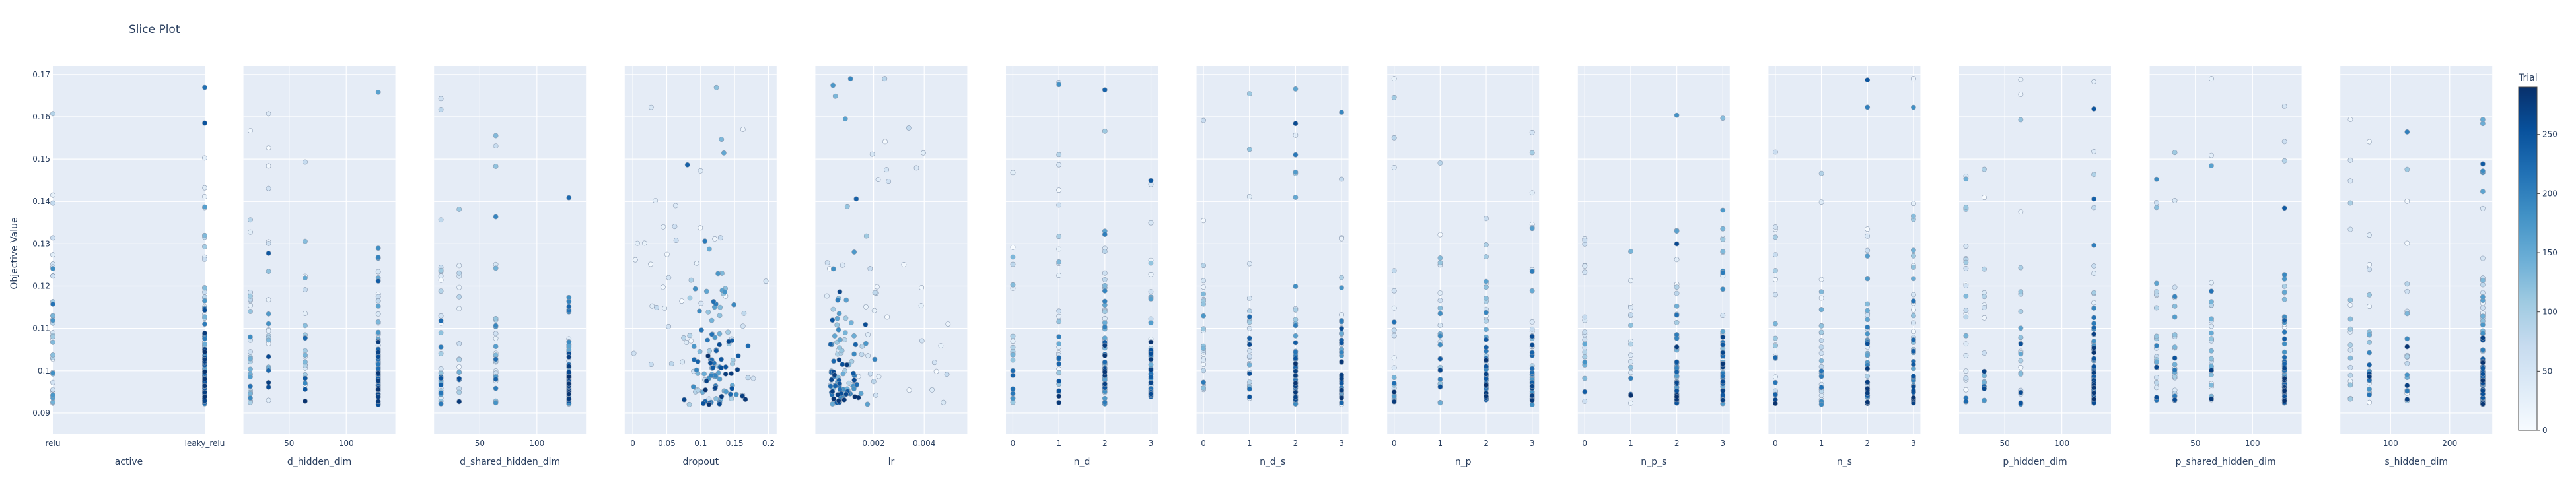 This screenshot has width=2576, height=489. What do you see at coordinates (2545, 430) in the screenshot?
I see `colorbar-tick-label: 0` at bounding box center [2545, 430].